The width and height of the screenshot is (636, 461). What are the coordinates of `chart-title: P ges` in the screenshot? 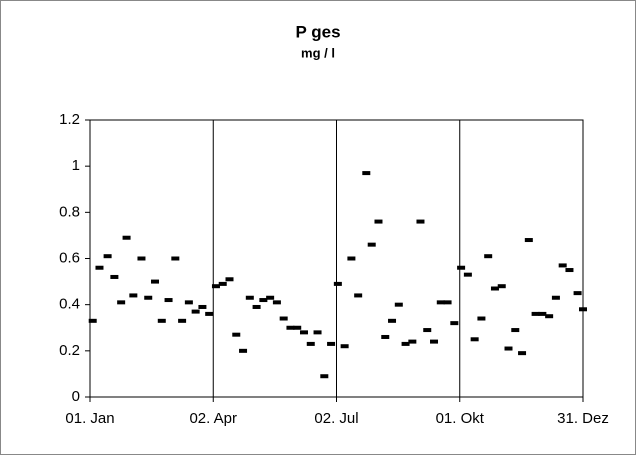 It's located at (317, 31).